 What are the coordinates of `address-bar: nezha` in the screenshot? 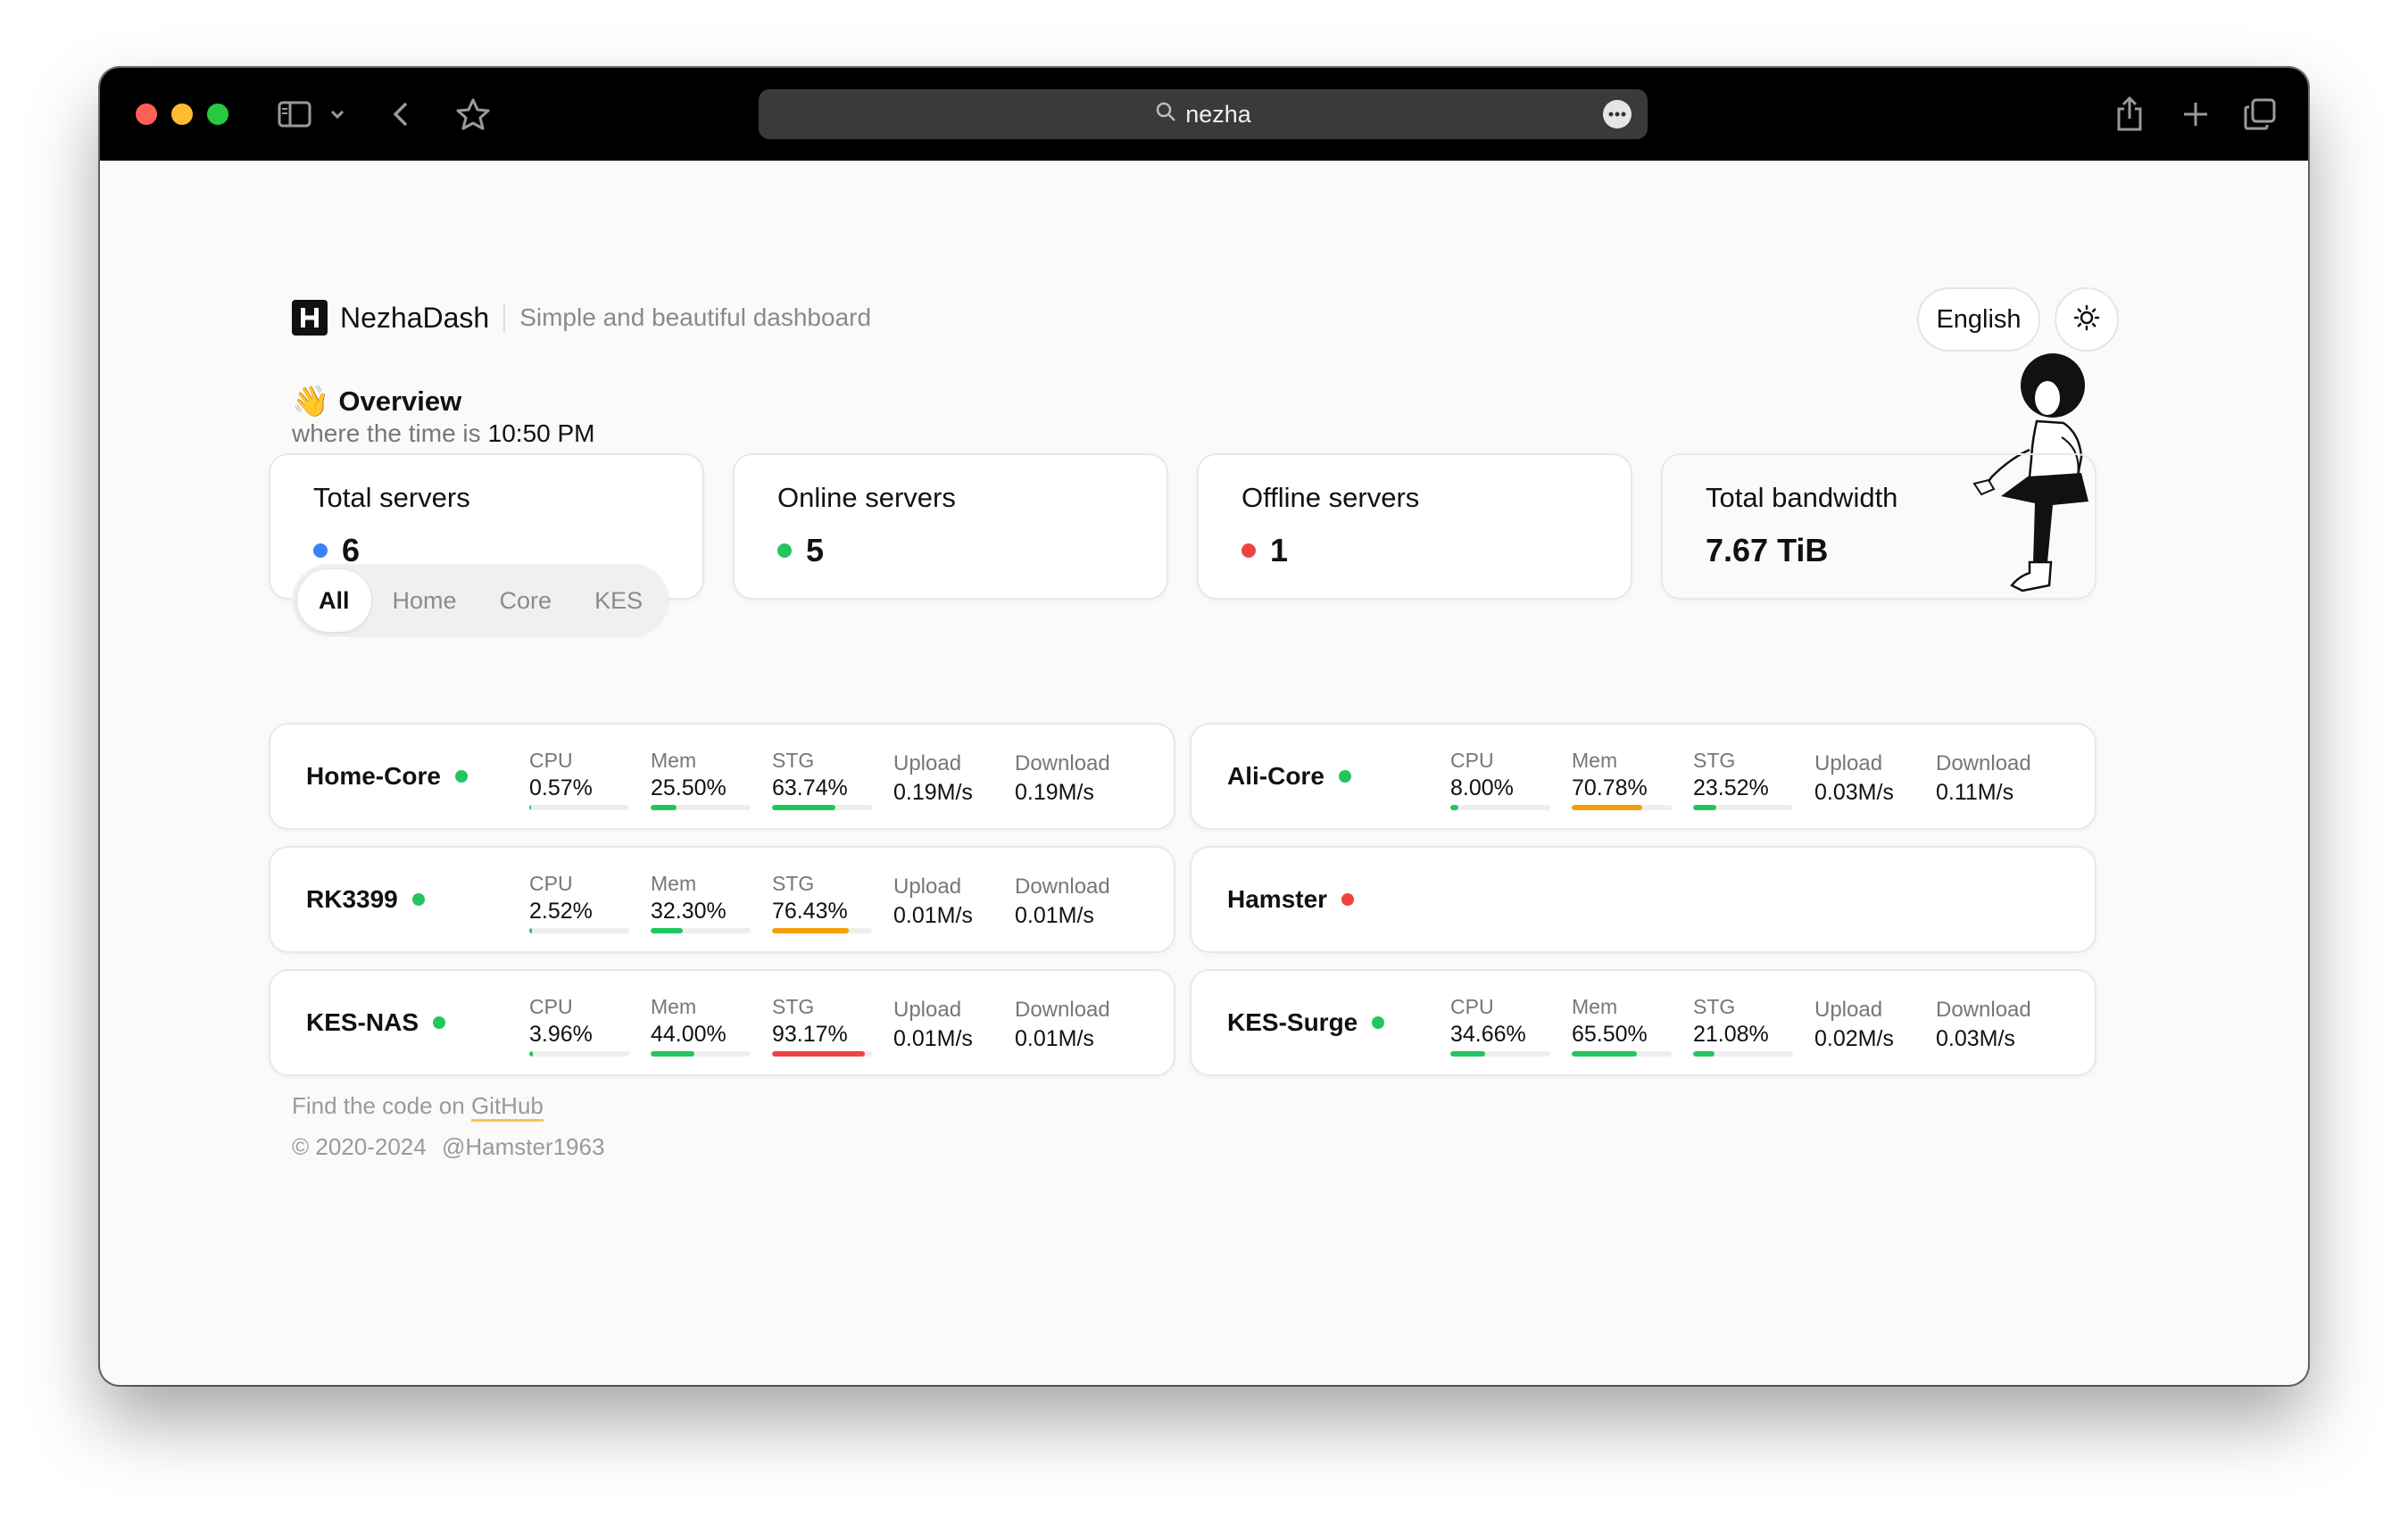 It's located at (1203, 114).